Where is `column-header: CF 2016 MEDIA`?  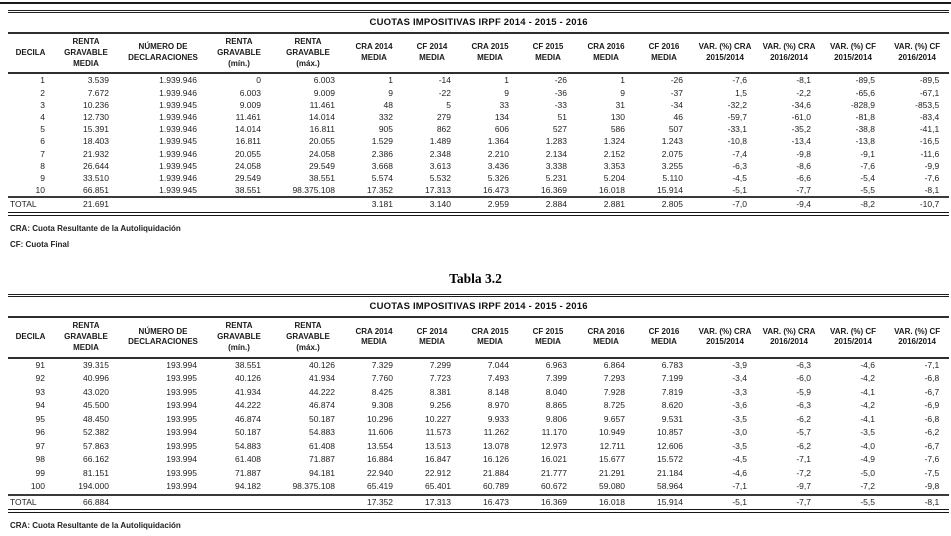 column-header: CF 2016 MEDIA is located at coordinates (664, 338).